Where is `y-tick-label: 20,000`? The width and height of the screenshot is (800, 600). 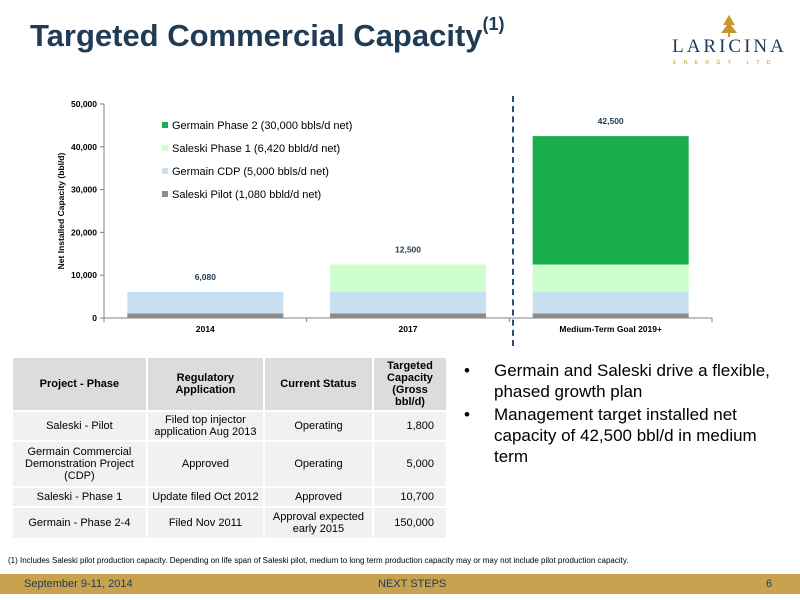 y-tick-label: 20,000 is located at coordinates (84, 232).